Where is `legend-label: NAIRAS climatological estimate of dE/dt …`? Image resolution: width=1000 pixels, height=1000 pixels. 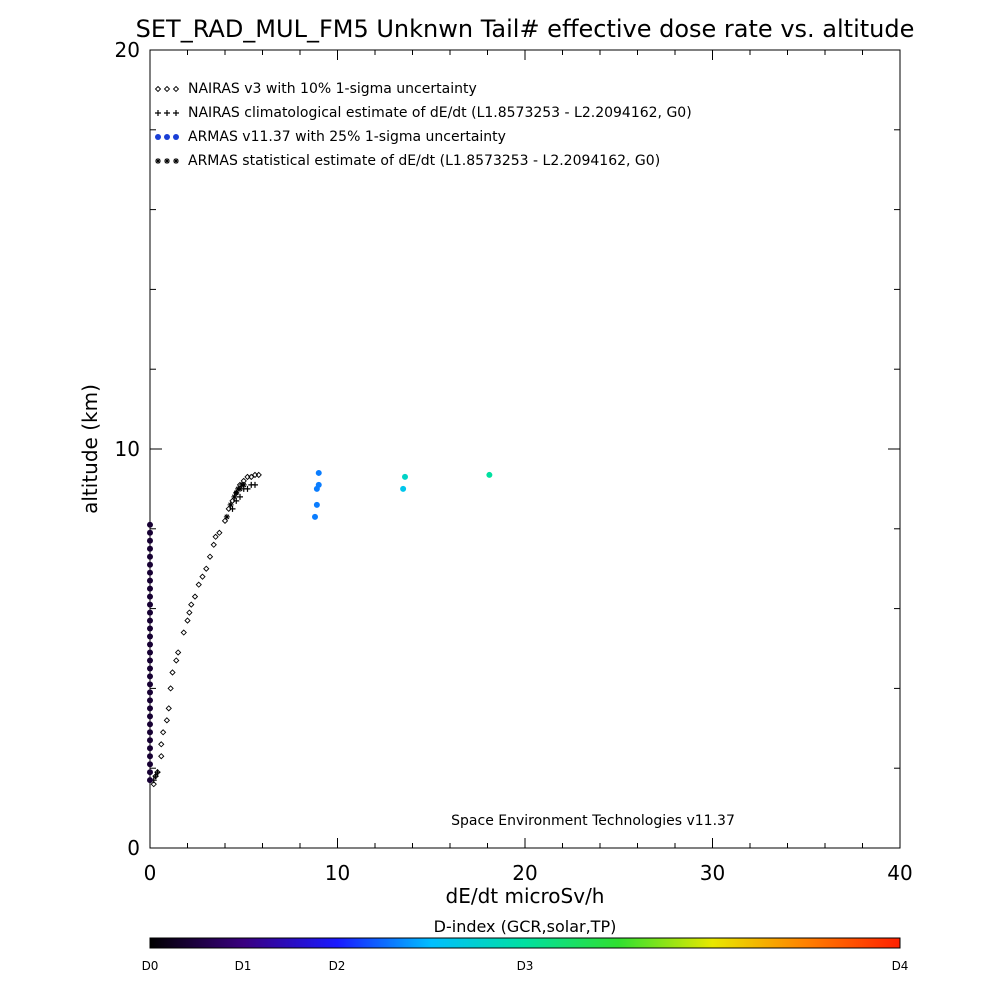 legend-label: NAIRAS climatological estimate of dE/dt … is located at coordinates (440, 113).